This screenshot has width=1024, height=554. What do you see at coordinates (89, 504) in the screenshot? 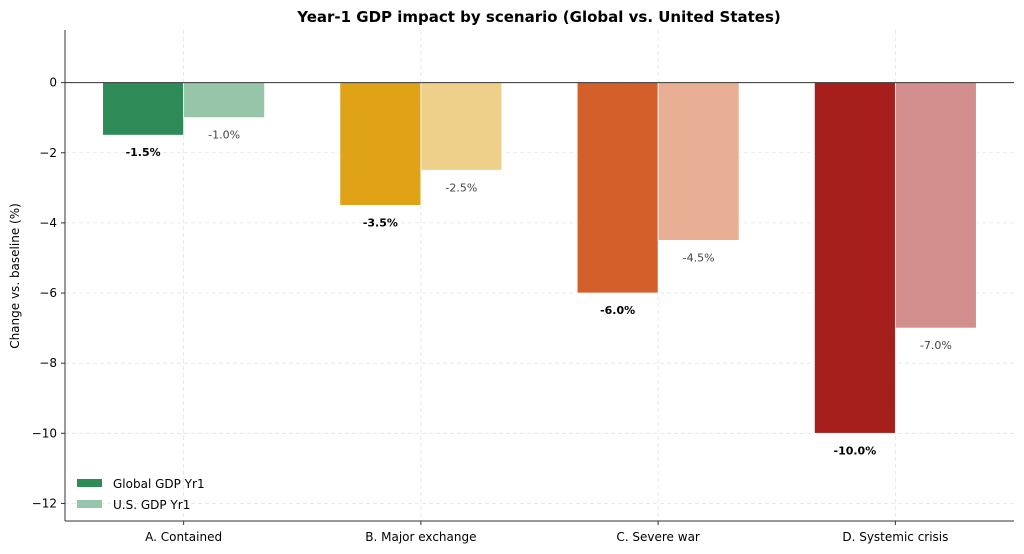
I see `legend-swatch-us` at bounding box center [89, 504].